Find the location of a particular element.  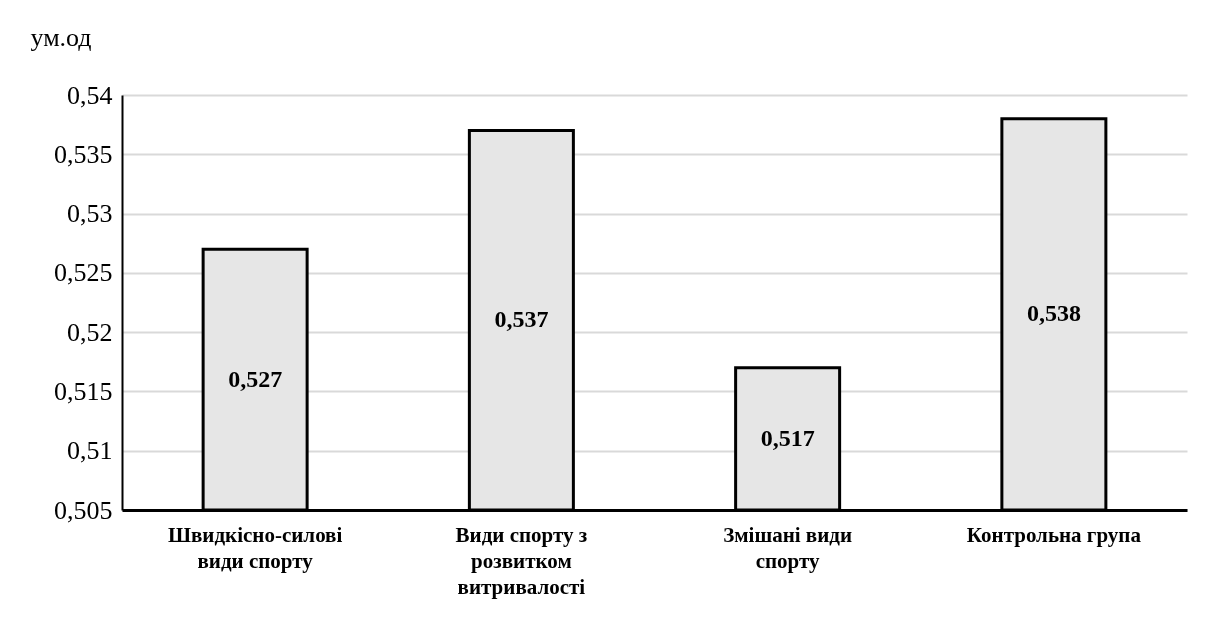

x-tick-label: Швидкісно-силові види спорту is located at coordinates (255, 547).